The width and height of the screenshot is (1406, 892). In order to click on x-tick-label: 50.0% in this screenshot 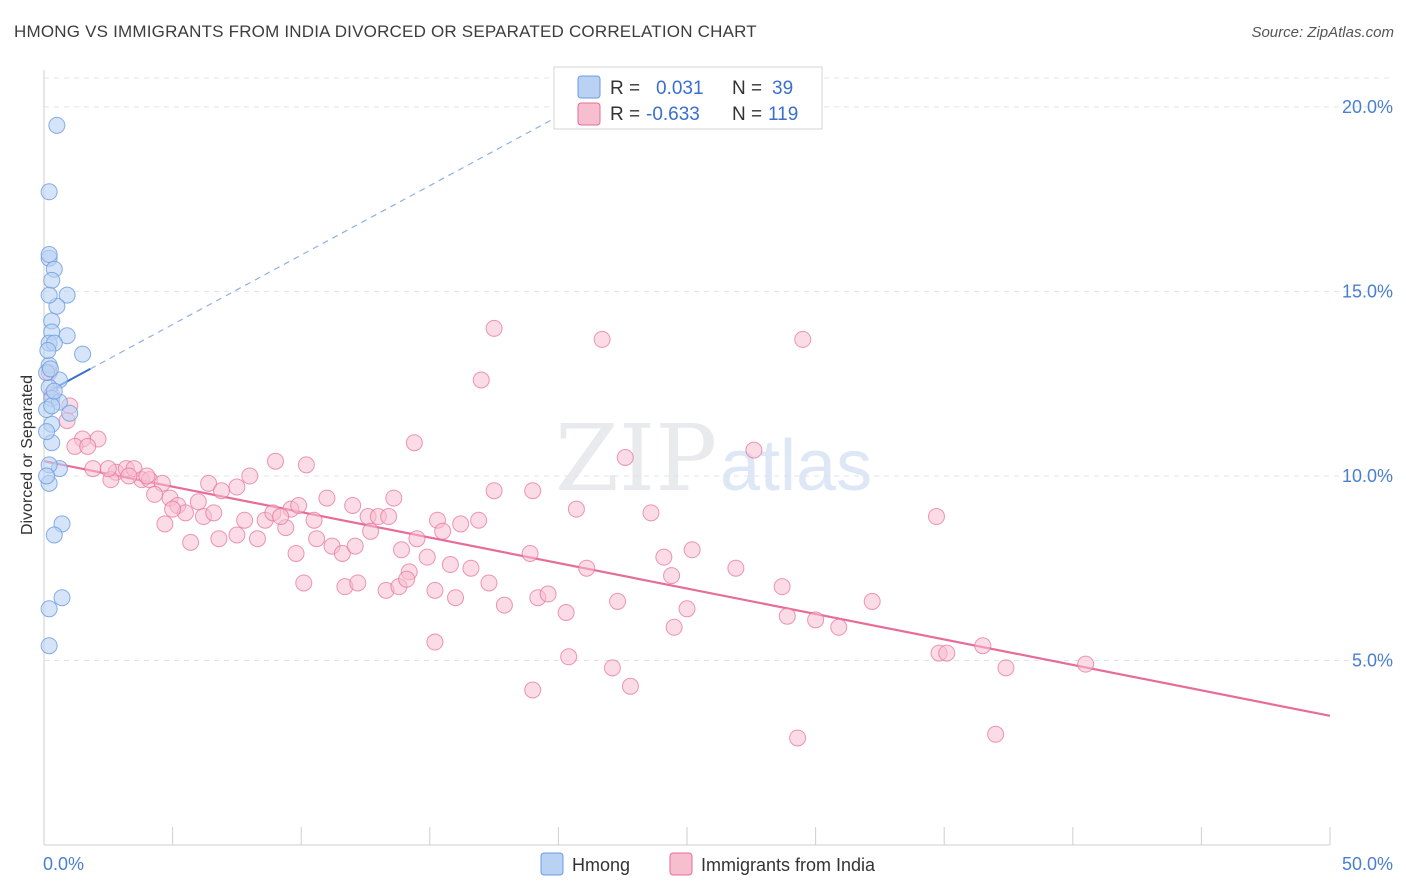, I will do `click(1367, 864)`.